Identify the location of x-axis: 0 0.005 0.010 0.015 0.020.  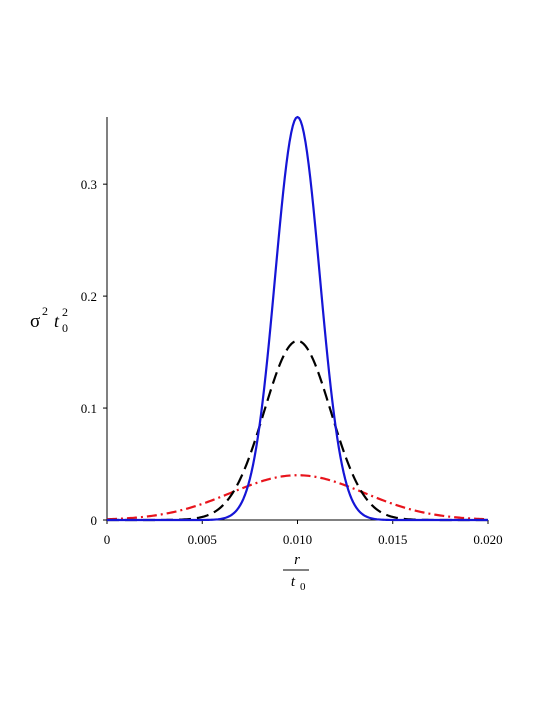
(303, 533).